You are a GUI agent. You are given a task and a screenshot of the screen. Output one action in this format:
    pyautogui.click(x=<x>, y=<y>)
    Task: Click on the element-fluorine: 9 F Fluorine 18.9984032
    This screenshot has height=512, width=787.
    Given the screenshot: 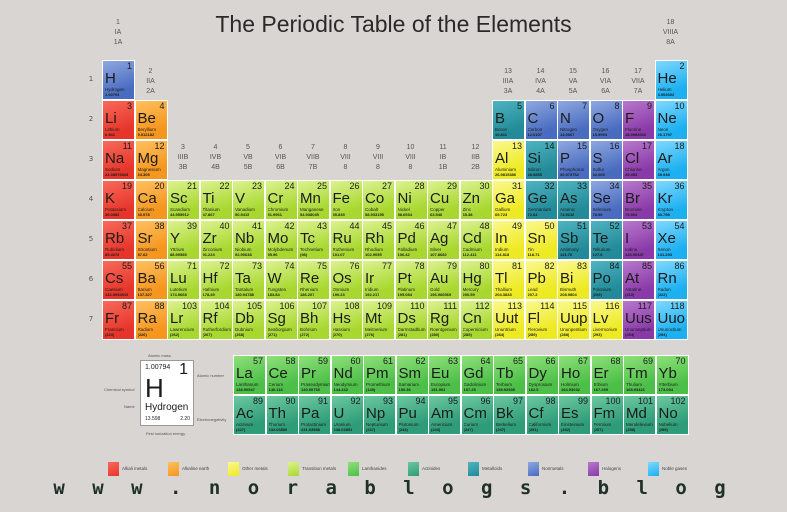 What is the action you would take?
    pyautogui.click(x=638, y=120)
    